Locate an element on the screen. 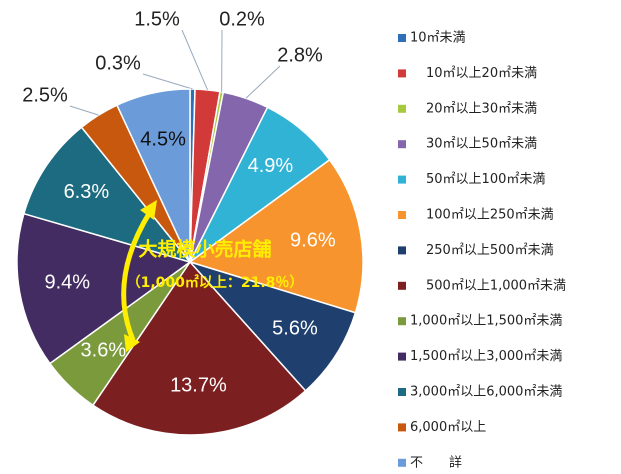  legend-label: 30㎡以上50㎡未満 is located at coordinates (481, 144).